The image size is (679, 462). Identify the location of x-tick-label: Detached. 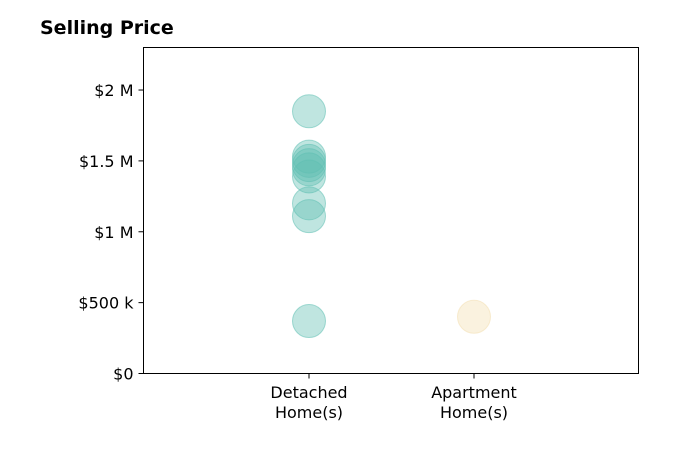
(308, 392).